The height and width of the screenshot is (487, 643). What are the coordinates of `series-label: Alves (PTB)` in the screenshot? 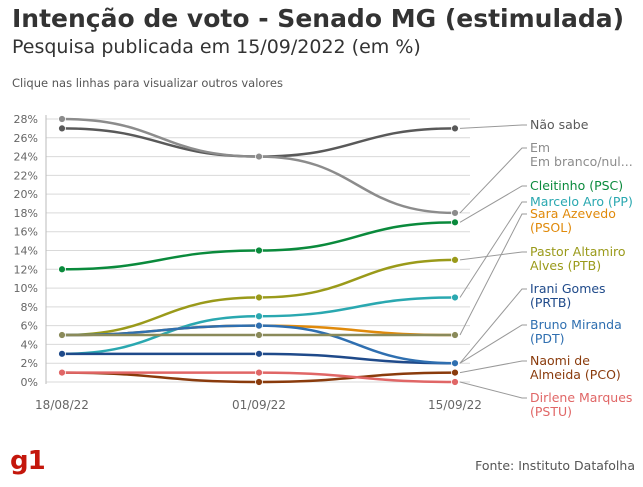 It's located at (565, 265).